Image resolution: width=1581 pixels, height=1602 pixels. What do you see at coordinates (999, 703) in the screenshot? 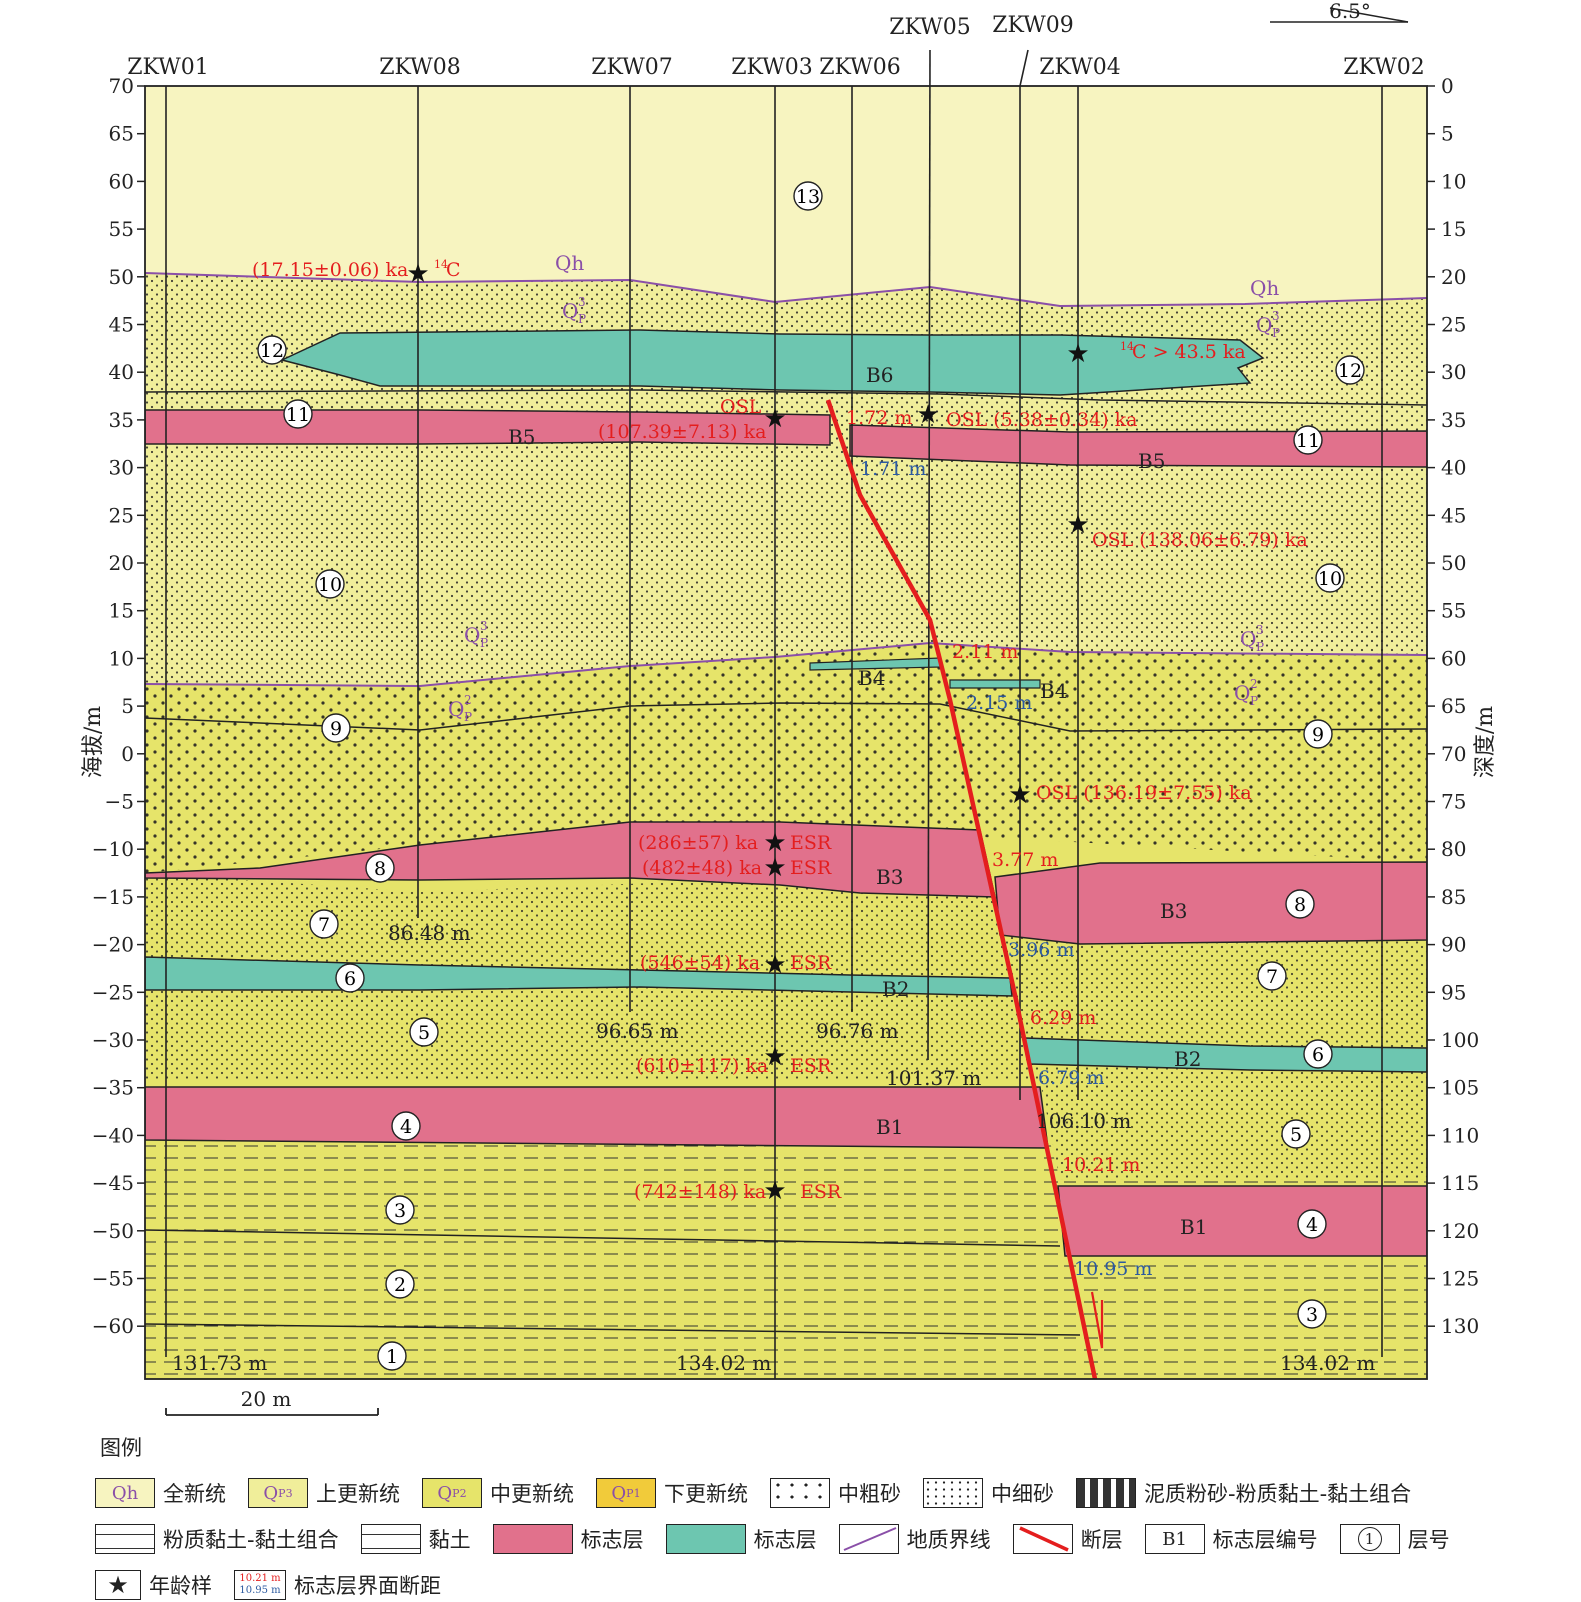
I see `offset-label: 2.15 m` at bounding box center [999, 703].